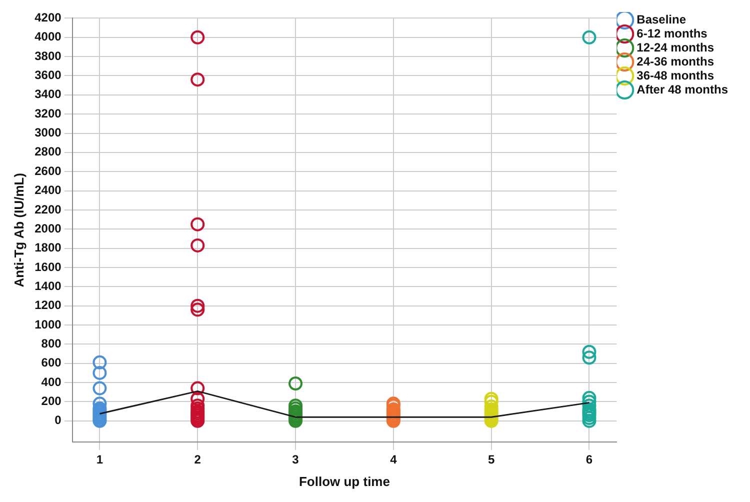 The image size is (750, 502). What do you see at coordinates (48, 267) in the screenshot?
I see `y-tick-label: 1600` at bounding box center [48, 267].